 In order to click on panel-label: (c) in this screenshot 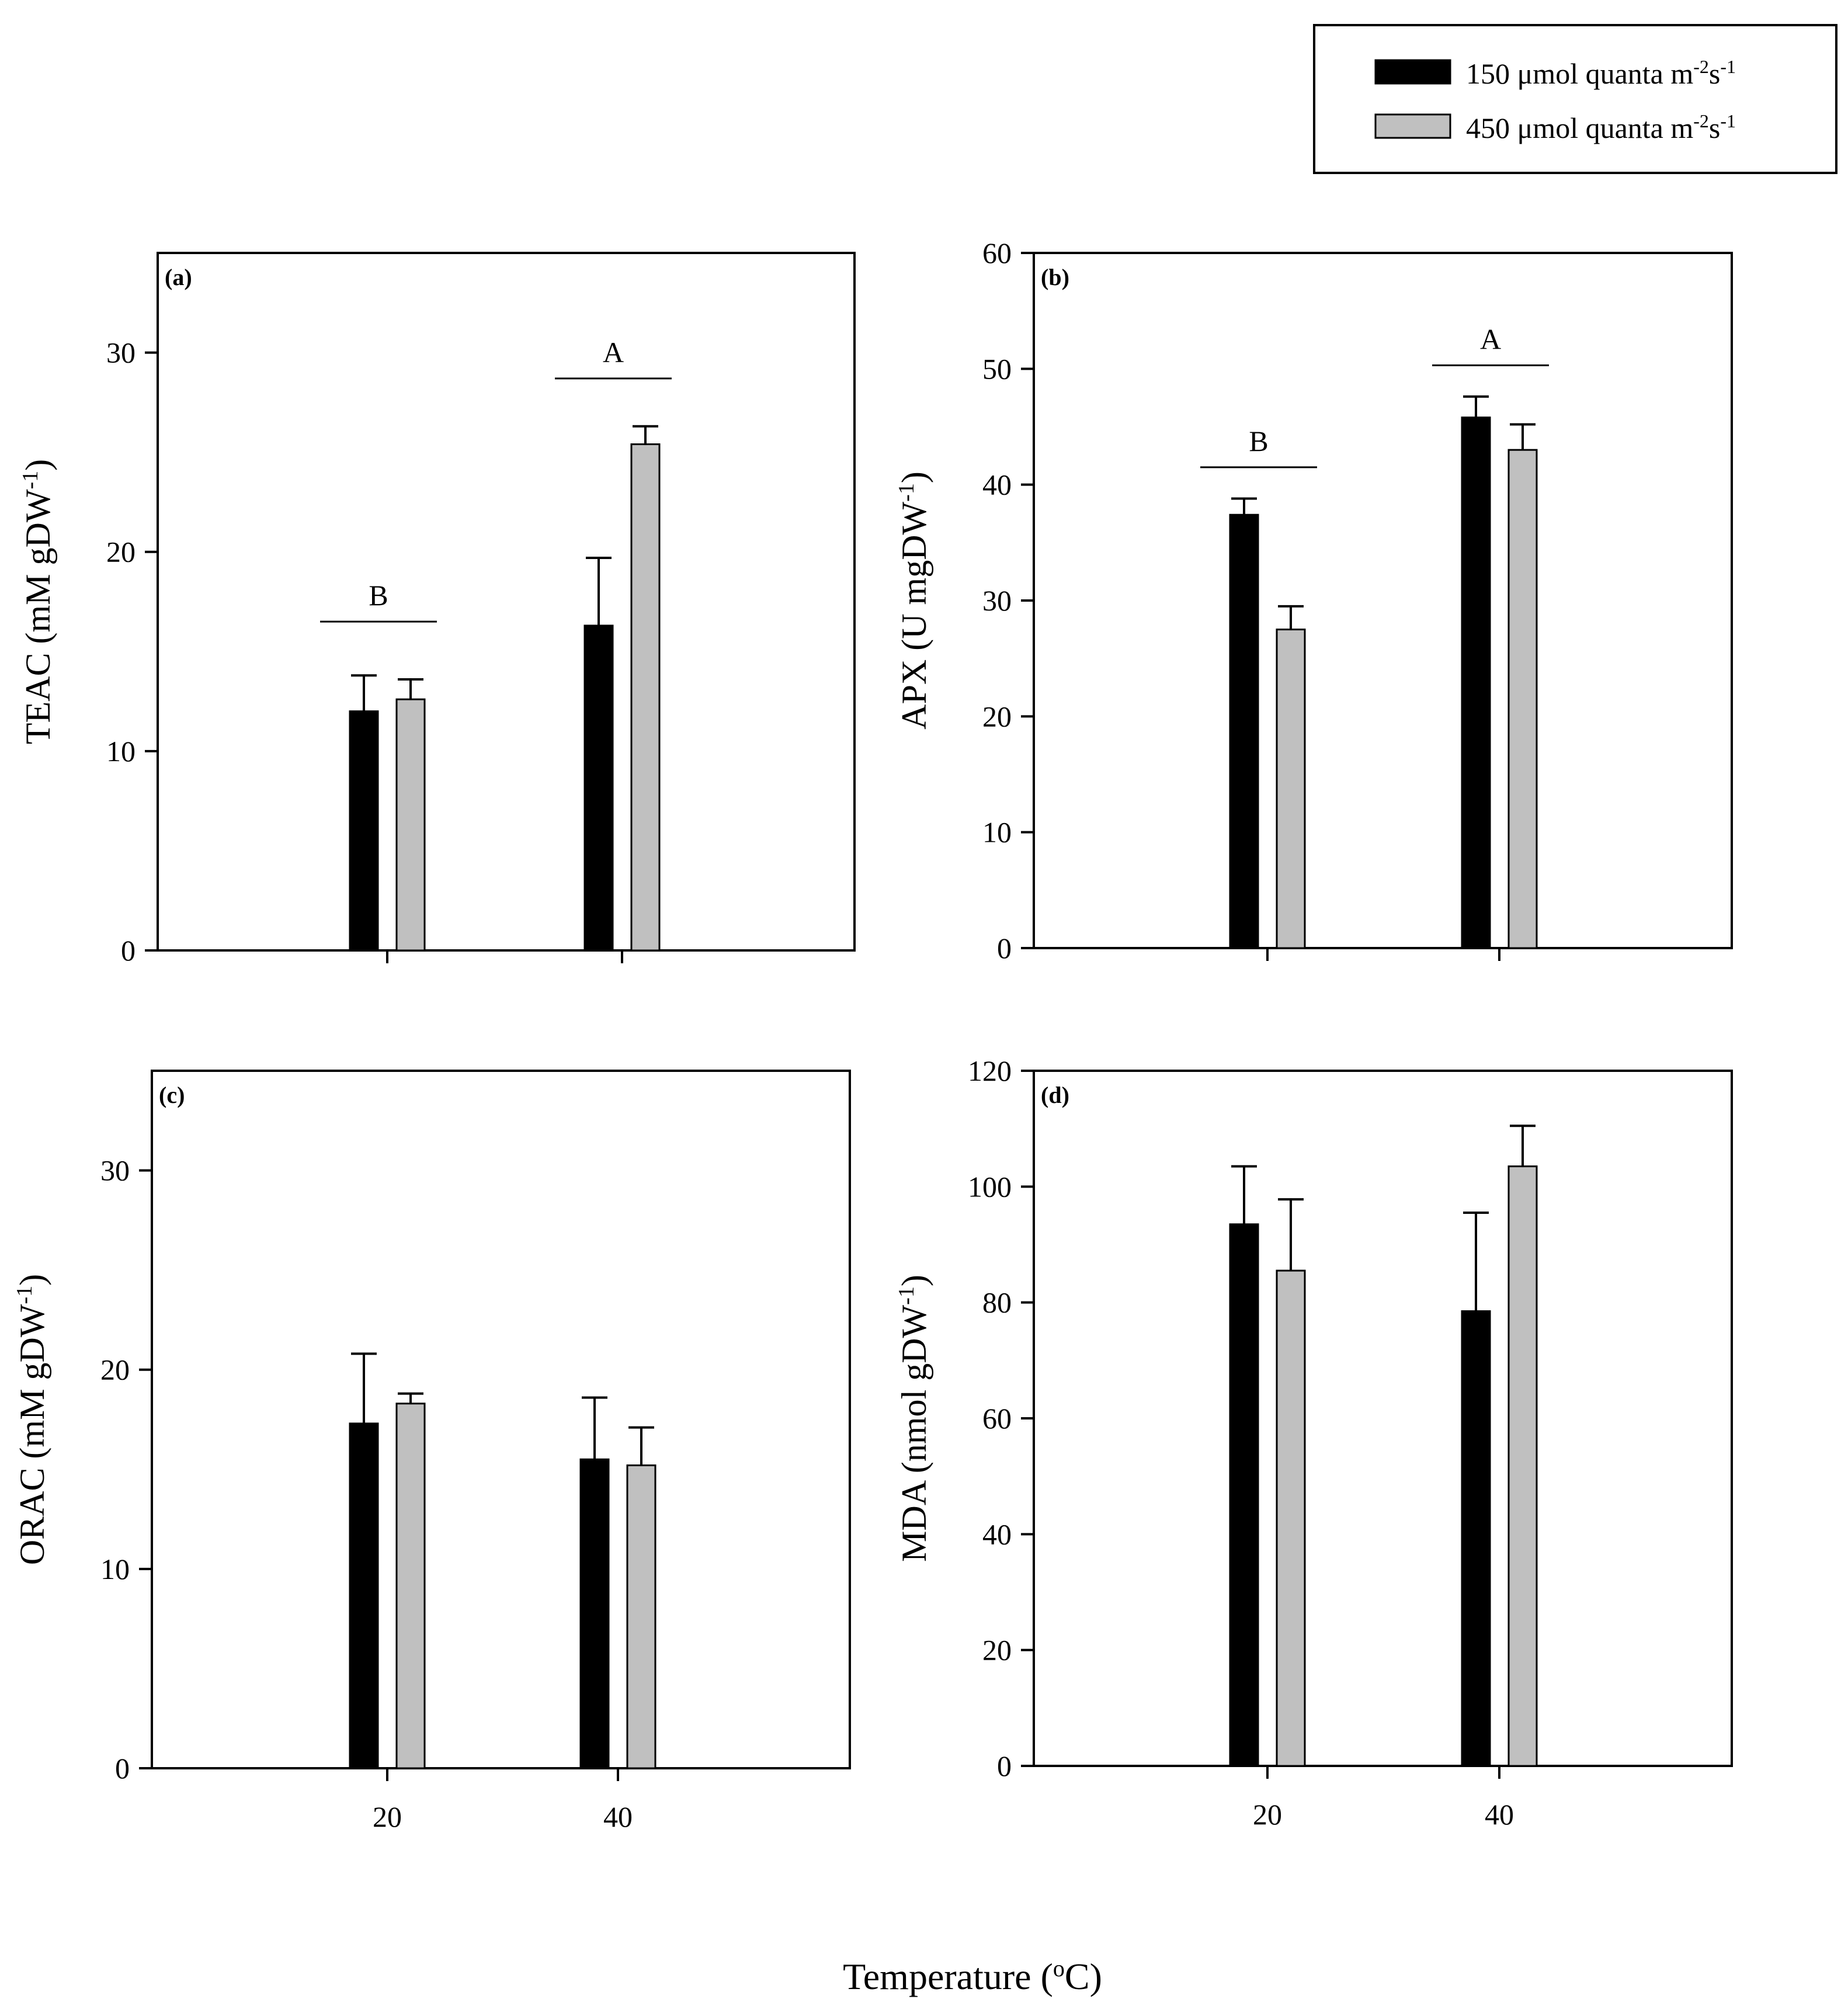, I will do `click(172, 1095)`.